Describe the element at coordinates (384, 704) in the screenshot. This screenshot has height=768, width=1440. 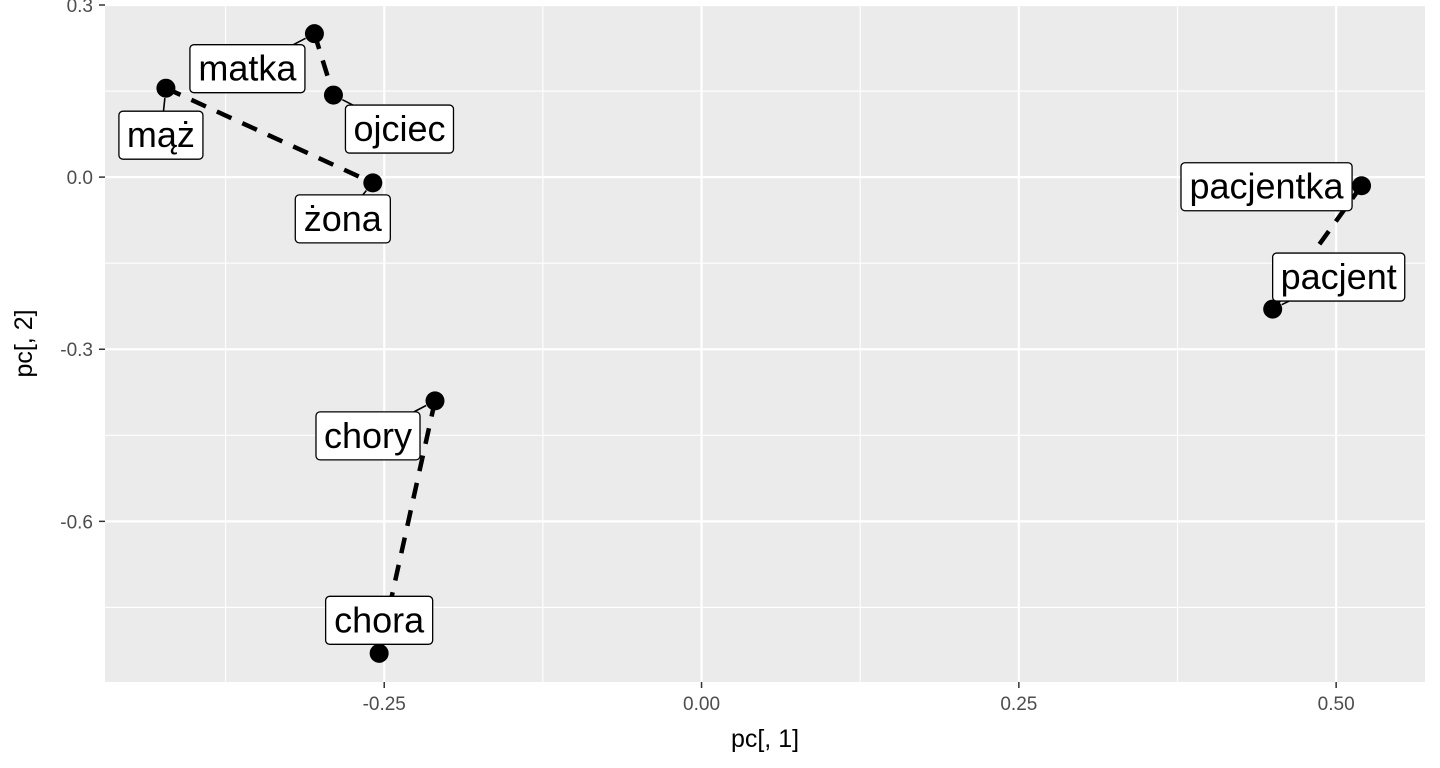
I see `x-tick-label: -0.25` at that location.